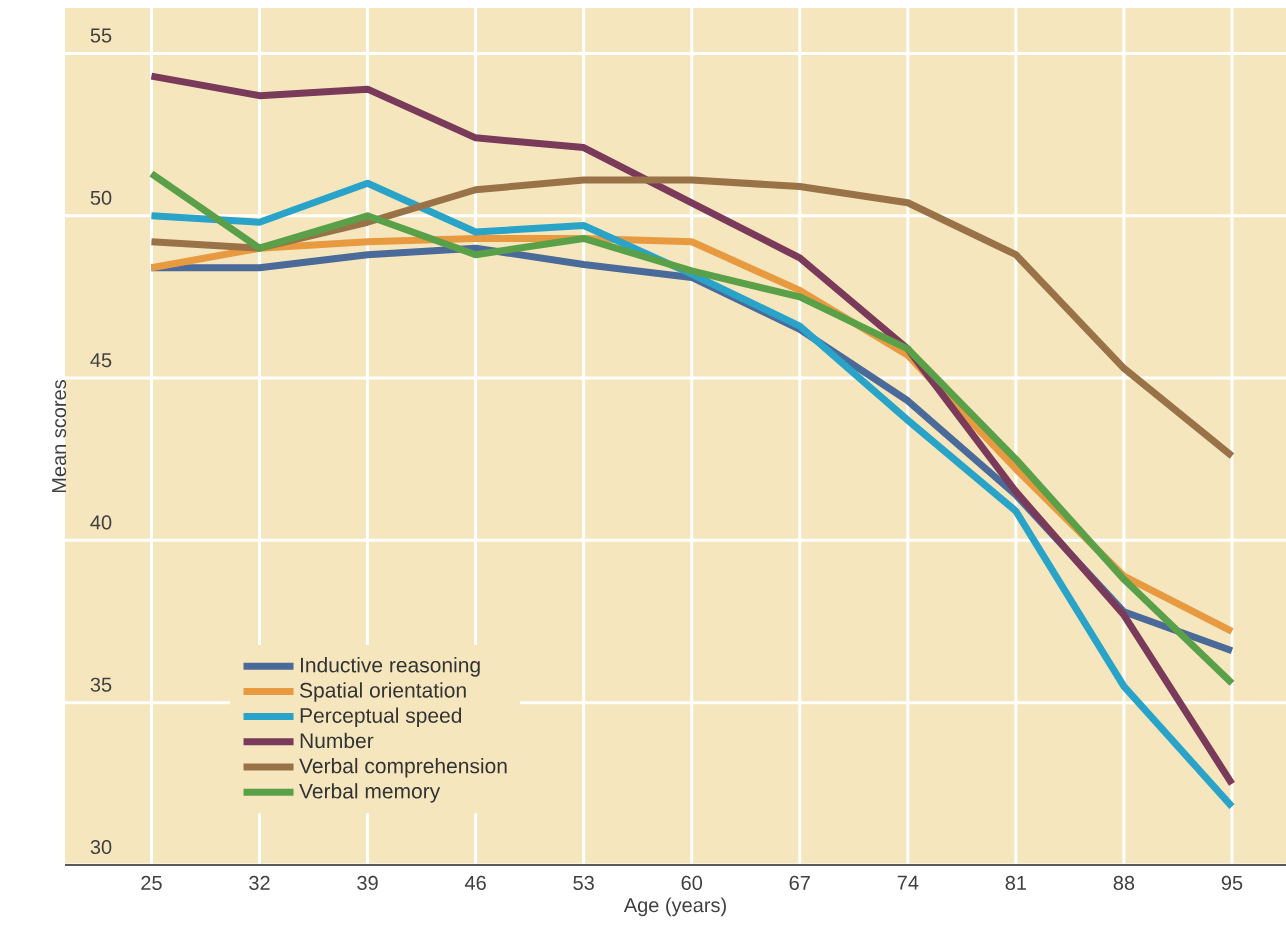 This screenshot has width=1286, height=944. What do you see at coordinates (101, 197) in the screenshot?
I see `y-tick-label: 50` at bounding box center [101, 197].